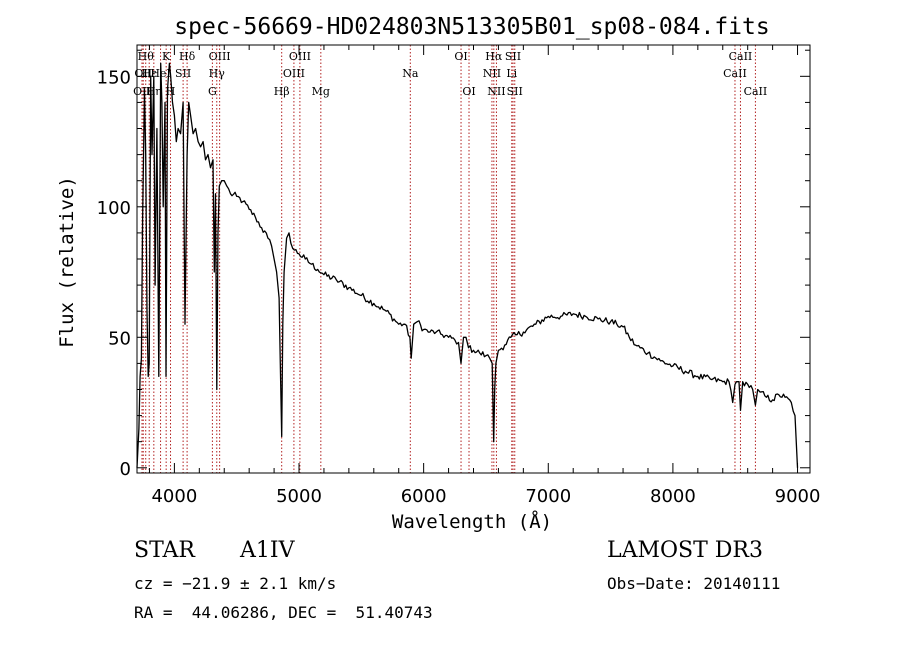 The width and height of the screenshot is (900, 649). Describe the element at coordinates (114, 77) in the screenshot. I see `y-tick-label: 150` at that location.